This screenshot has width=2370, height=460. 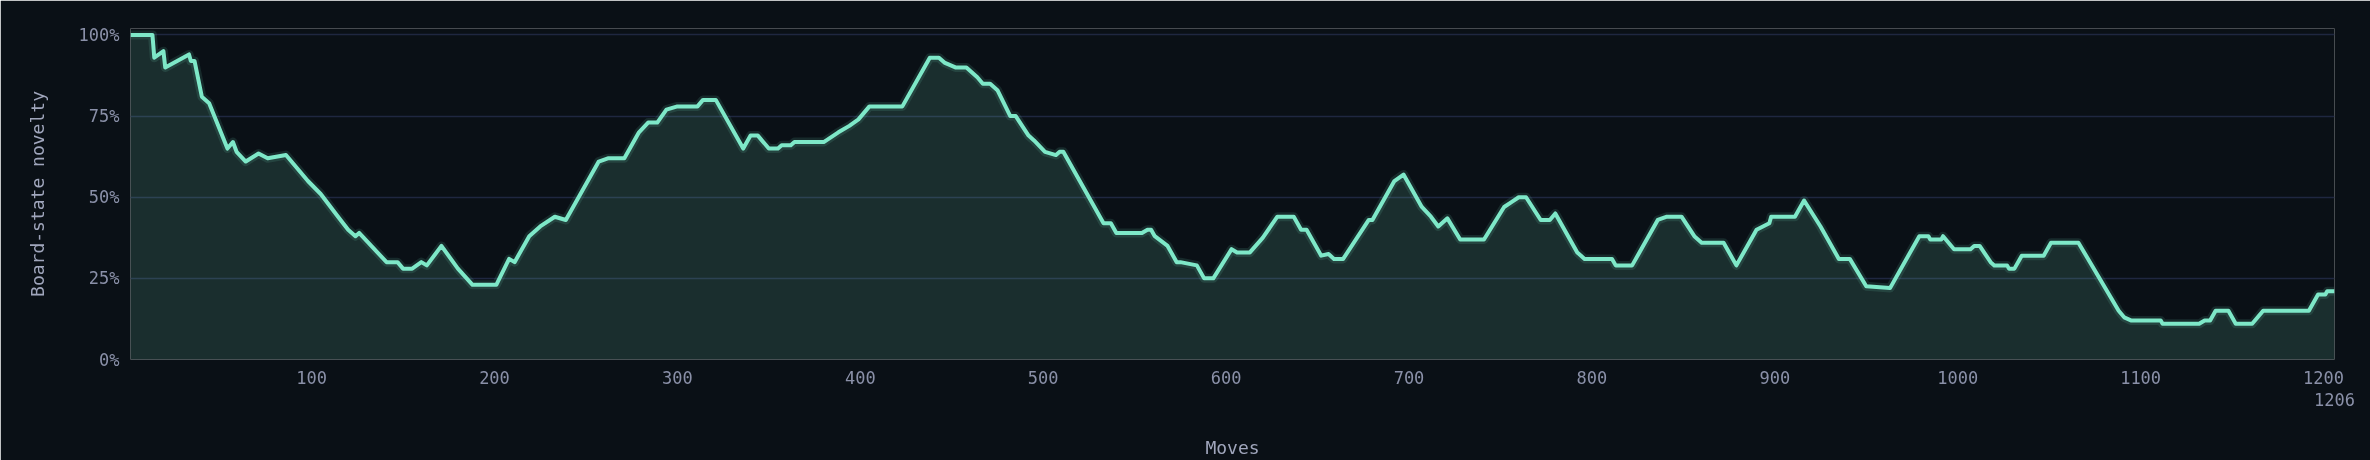 What do you see at coordinates (104, 197) in the screenshot?
I see `y-tick-label: 50%` at bounding box center [104, 197].